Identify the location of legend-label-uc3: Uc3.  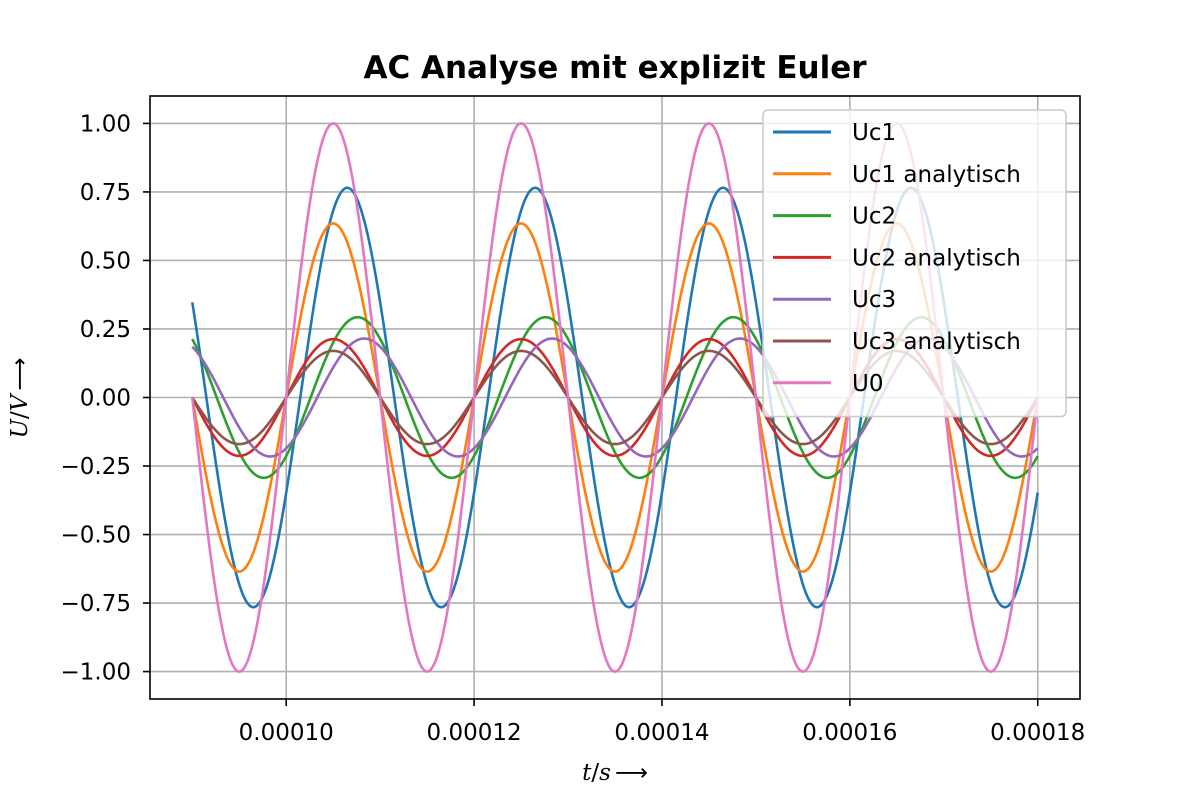
(874, 300).